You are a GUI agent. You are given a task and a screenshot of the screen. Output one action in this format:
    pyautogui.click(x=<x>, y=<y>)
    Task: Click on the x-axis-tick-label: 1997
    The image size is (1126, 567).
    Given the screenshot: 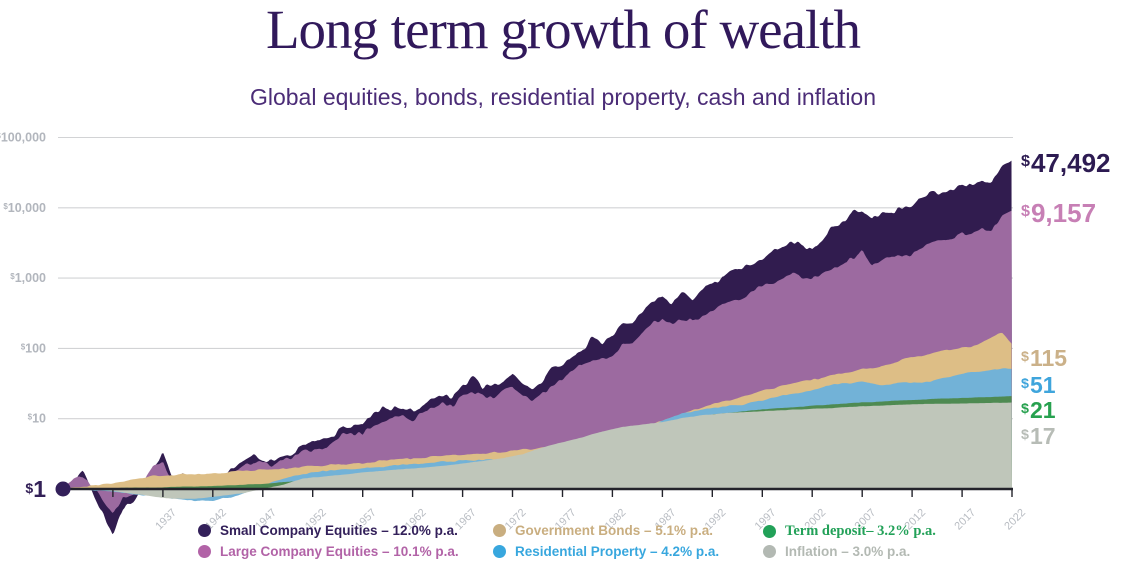 What is the action you would take?
    pyautogui.click(x=766, y=520)
    